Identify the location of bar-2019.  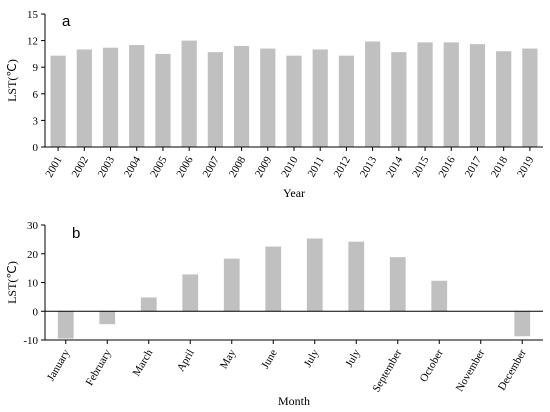
(530, 97).